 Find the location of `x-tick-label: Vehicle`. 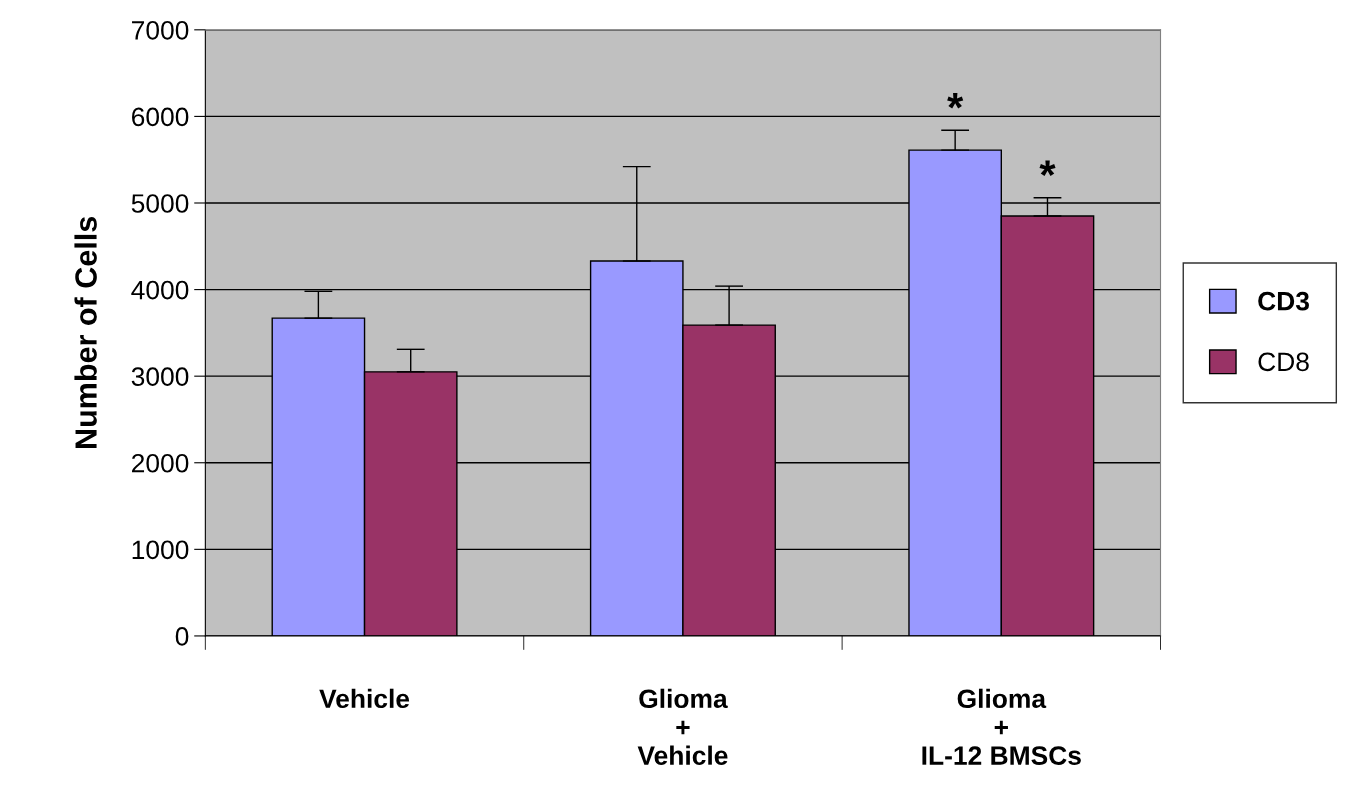

x-tick-label: Vehicle is located at coordinates (364, 698).